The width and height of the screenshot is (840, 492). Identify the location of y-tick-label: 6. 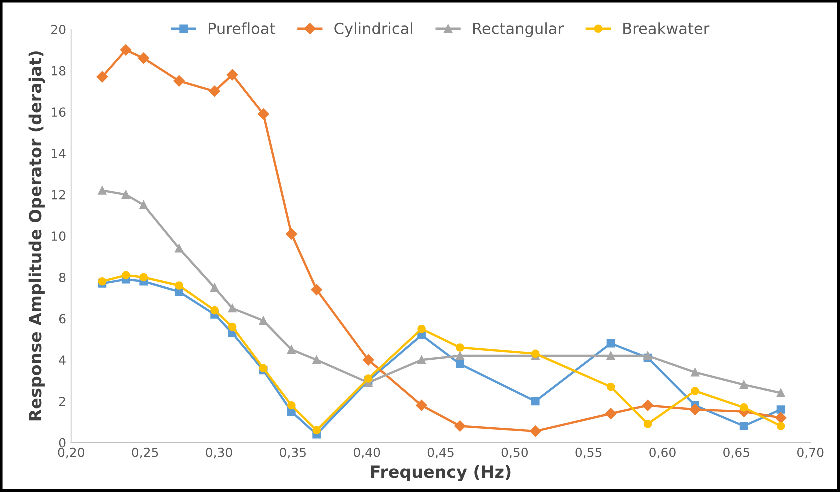
(62, 319).